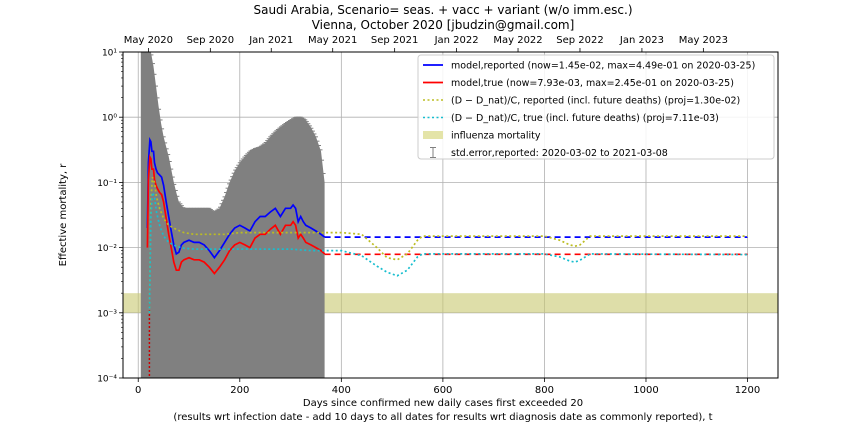 This screenshot has height=432, width=864. Describe the element at coordinates (394, 40) in the screenshot. I see `top-tick-label: Sep 2021` at that location.